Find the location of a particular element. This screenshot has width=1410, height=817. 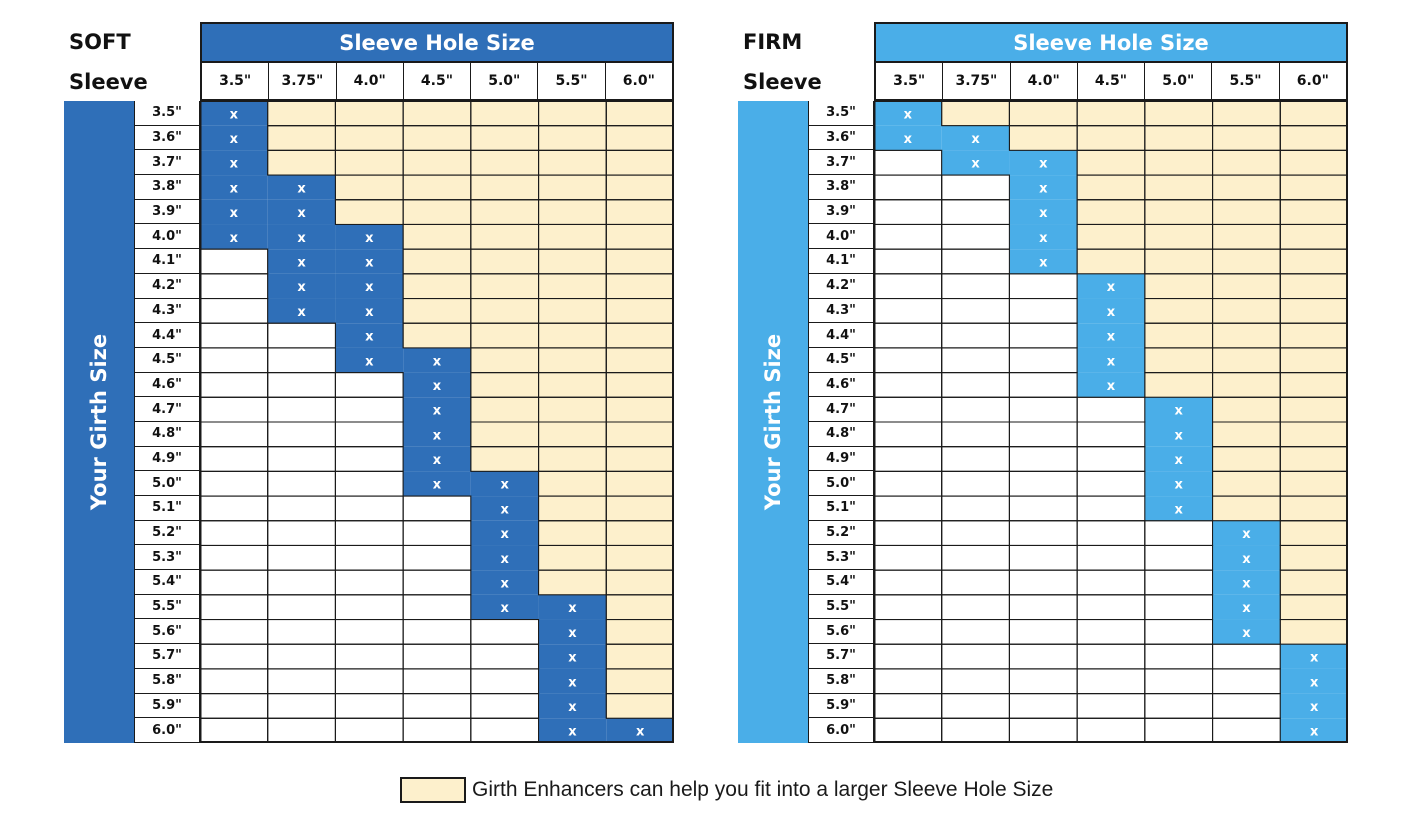

firm-row-label: 3.8" is located at coordinates (841, 187).